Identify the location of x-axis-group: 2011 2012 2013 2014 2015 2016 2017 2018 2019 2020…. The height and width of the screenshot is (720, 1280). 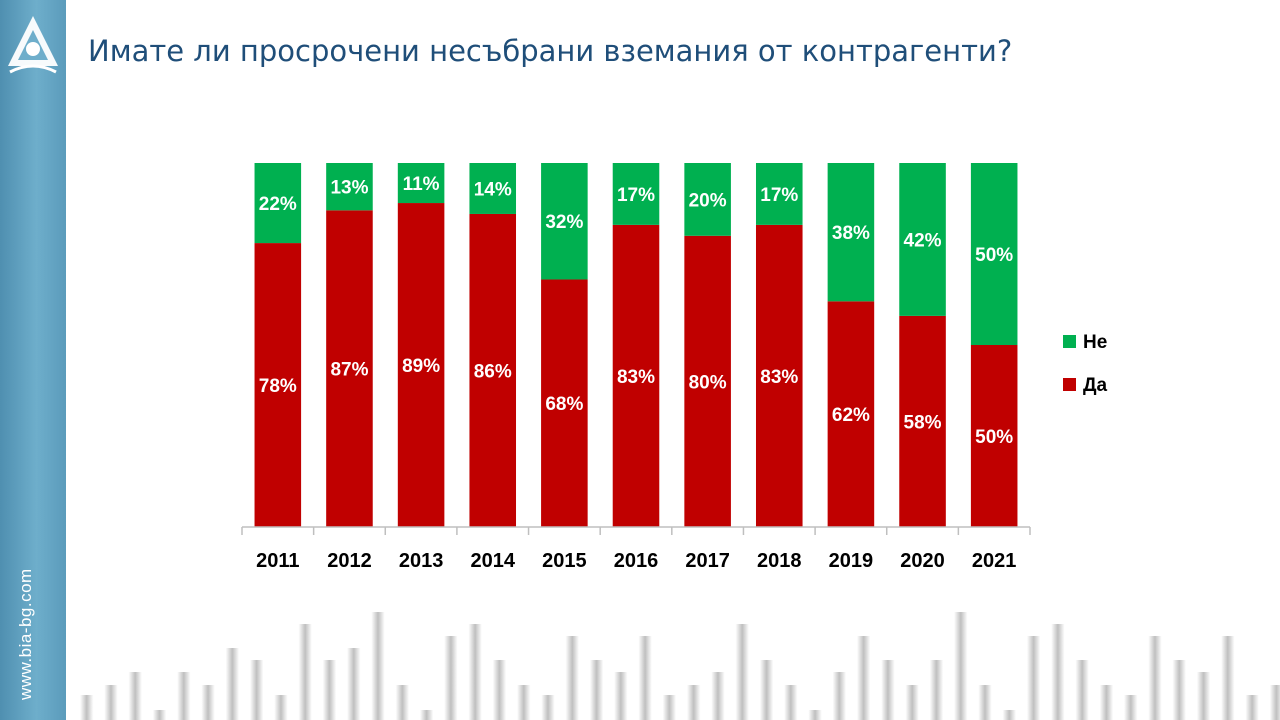
(636, 549).